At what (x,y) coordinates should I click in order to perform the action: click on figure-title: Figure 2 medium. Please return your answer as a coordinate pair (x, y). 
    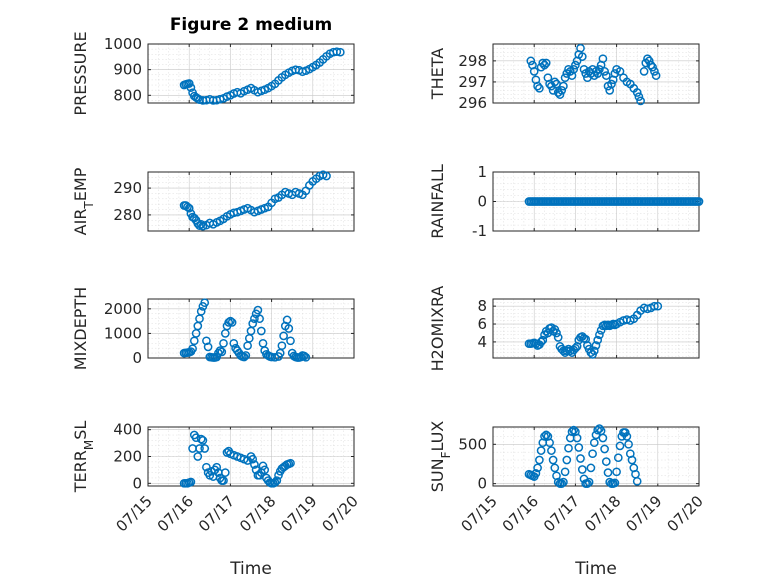
    Looking at the image, I should click on (251, 25).